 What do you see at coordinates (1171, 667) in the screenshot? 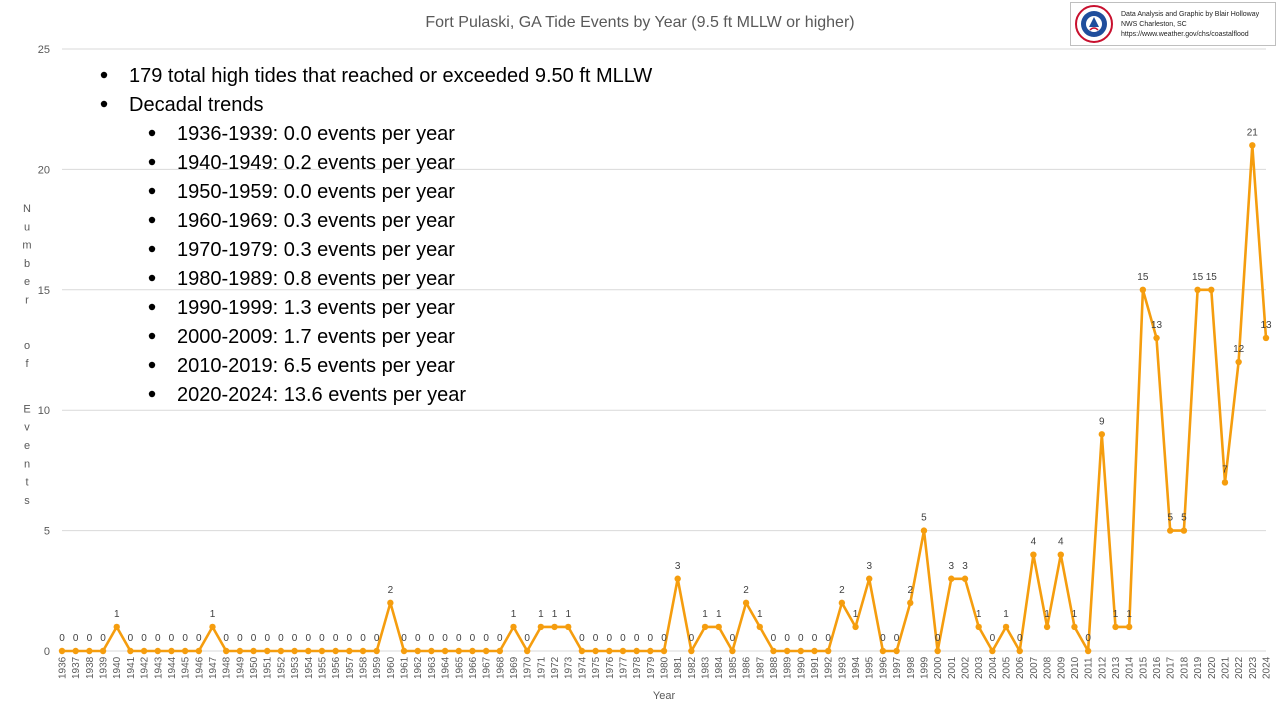
I see `x-tick-label: 2017` at bounding box center [1171, 667].